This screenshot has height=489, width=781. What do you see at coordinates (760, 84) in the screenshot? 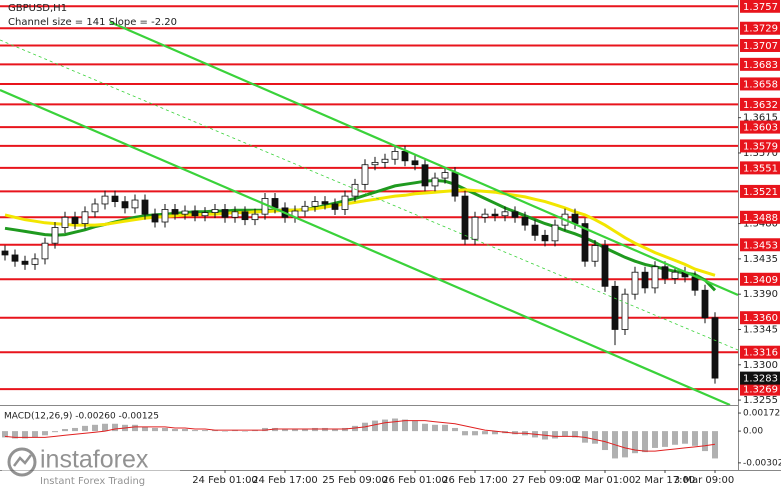
I see `level-label: 1.3658` at bounding box center [760, 84].